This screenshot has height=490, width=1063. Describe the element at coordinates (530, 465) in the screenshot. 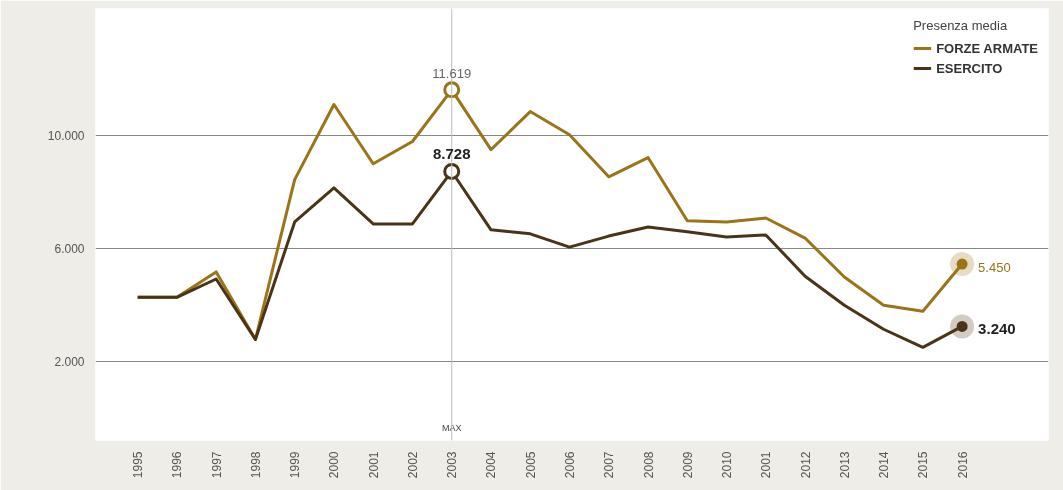

I see `x-tick-label: 2005` at that location.